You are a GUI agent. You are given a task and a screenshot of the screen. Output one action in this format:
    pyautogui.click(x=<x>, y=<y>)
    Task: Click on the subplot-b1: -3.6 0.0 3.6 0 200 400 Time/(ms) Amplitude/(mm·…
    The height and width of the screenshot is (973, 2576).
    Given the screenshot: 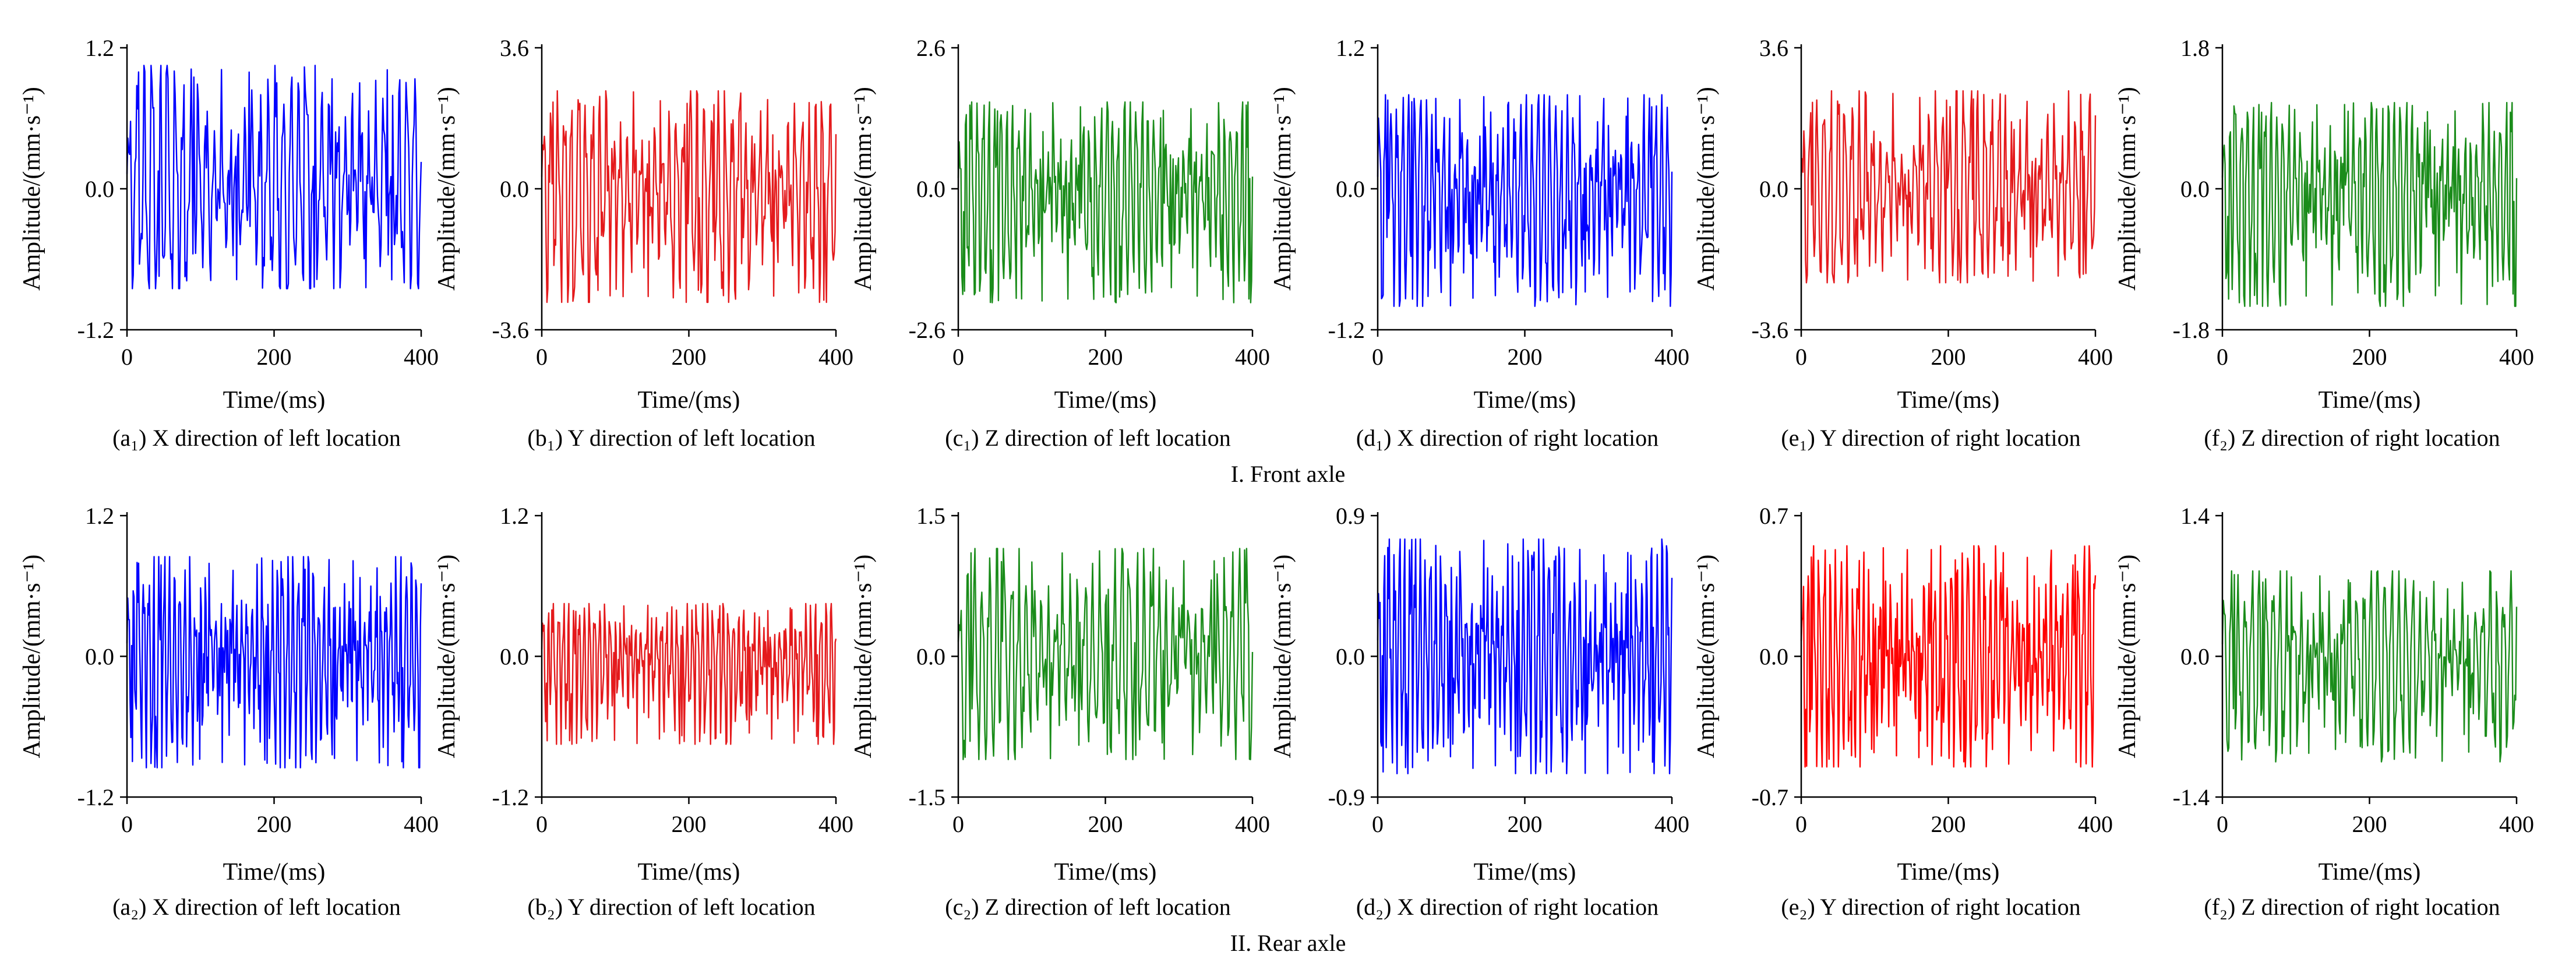 What is the action you would take?
    pyautogui.click(x=643, y=243)
    